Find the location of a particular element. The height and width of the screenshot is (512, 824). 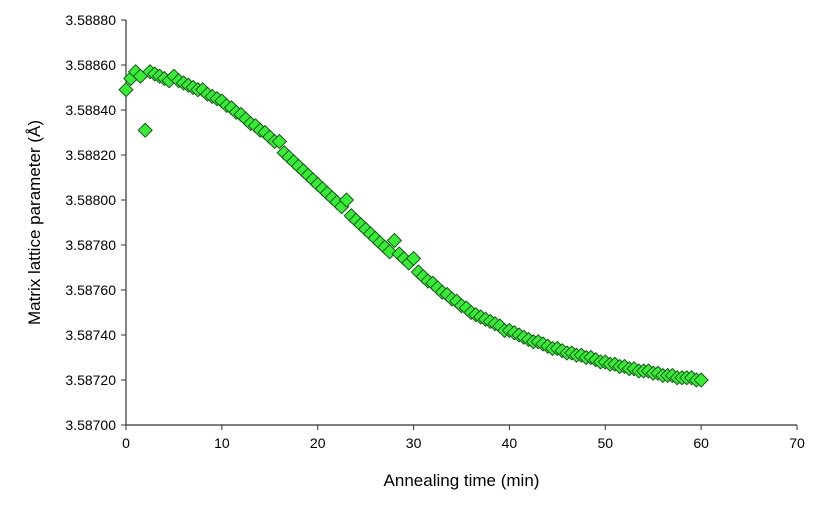

x-tick-label: 30 is located at coordinates (414, 443).